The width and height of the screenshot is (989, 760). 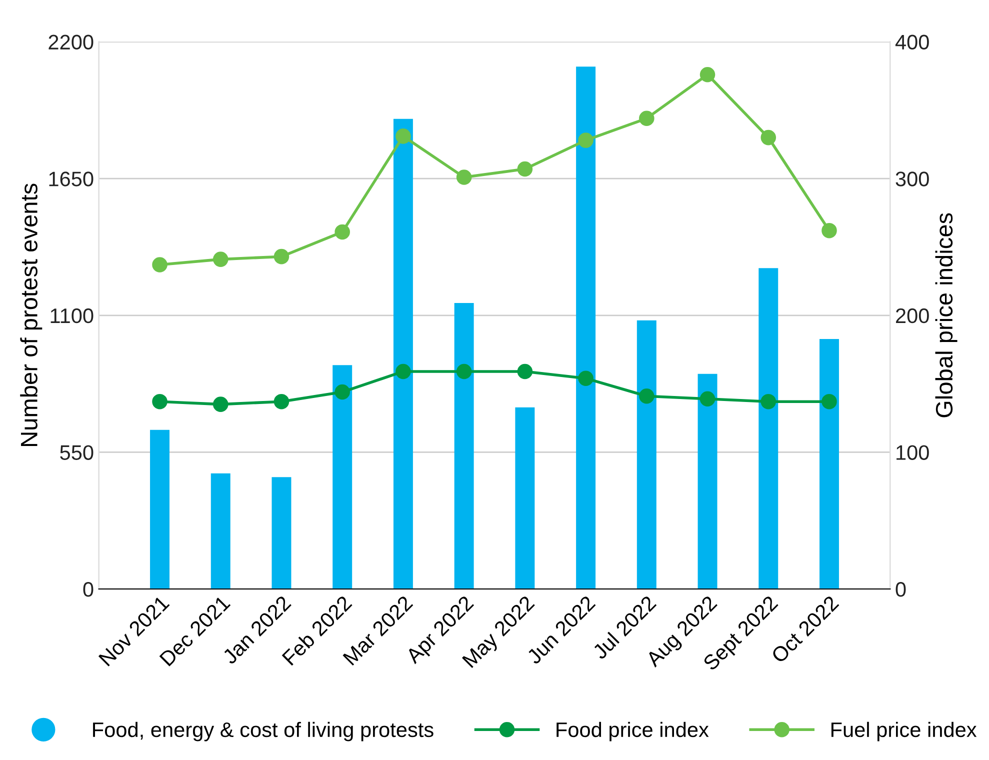 I want to click on y-tick-label: 0, so click(x=88, y=589).